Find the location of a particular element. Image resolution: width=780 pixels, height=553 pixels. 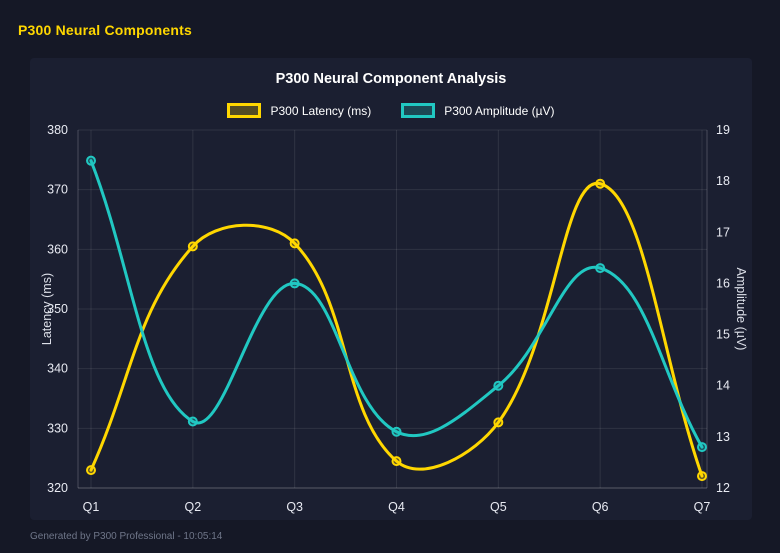

right-tick-label: 13 is located at coordinates (723, 437).